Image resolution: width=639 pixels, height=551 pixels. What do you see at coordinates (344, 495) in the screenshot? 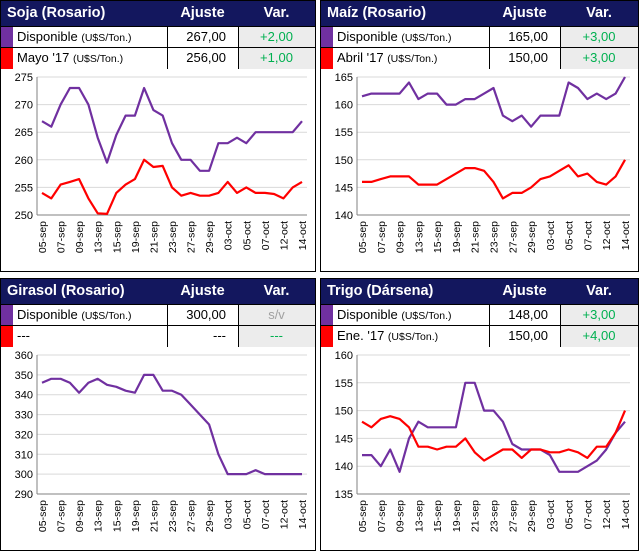
I see `y-tick-label: 135` at bounding box center [344, 495].